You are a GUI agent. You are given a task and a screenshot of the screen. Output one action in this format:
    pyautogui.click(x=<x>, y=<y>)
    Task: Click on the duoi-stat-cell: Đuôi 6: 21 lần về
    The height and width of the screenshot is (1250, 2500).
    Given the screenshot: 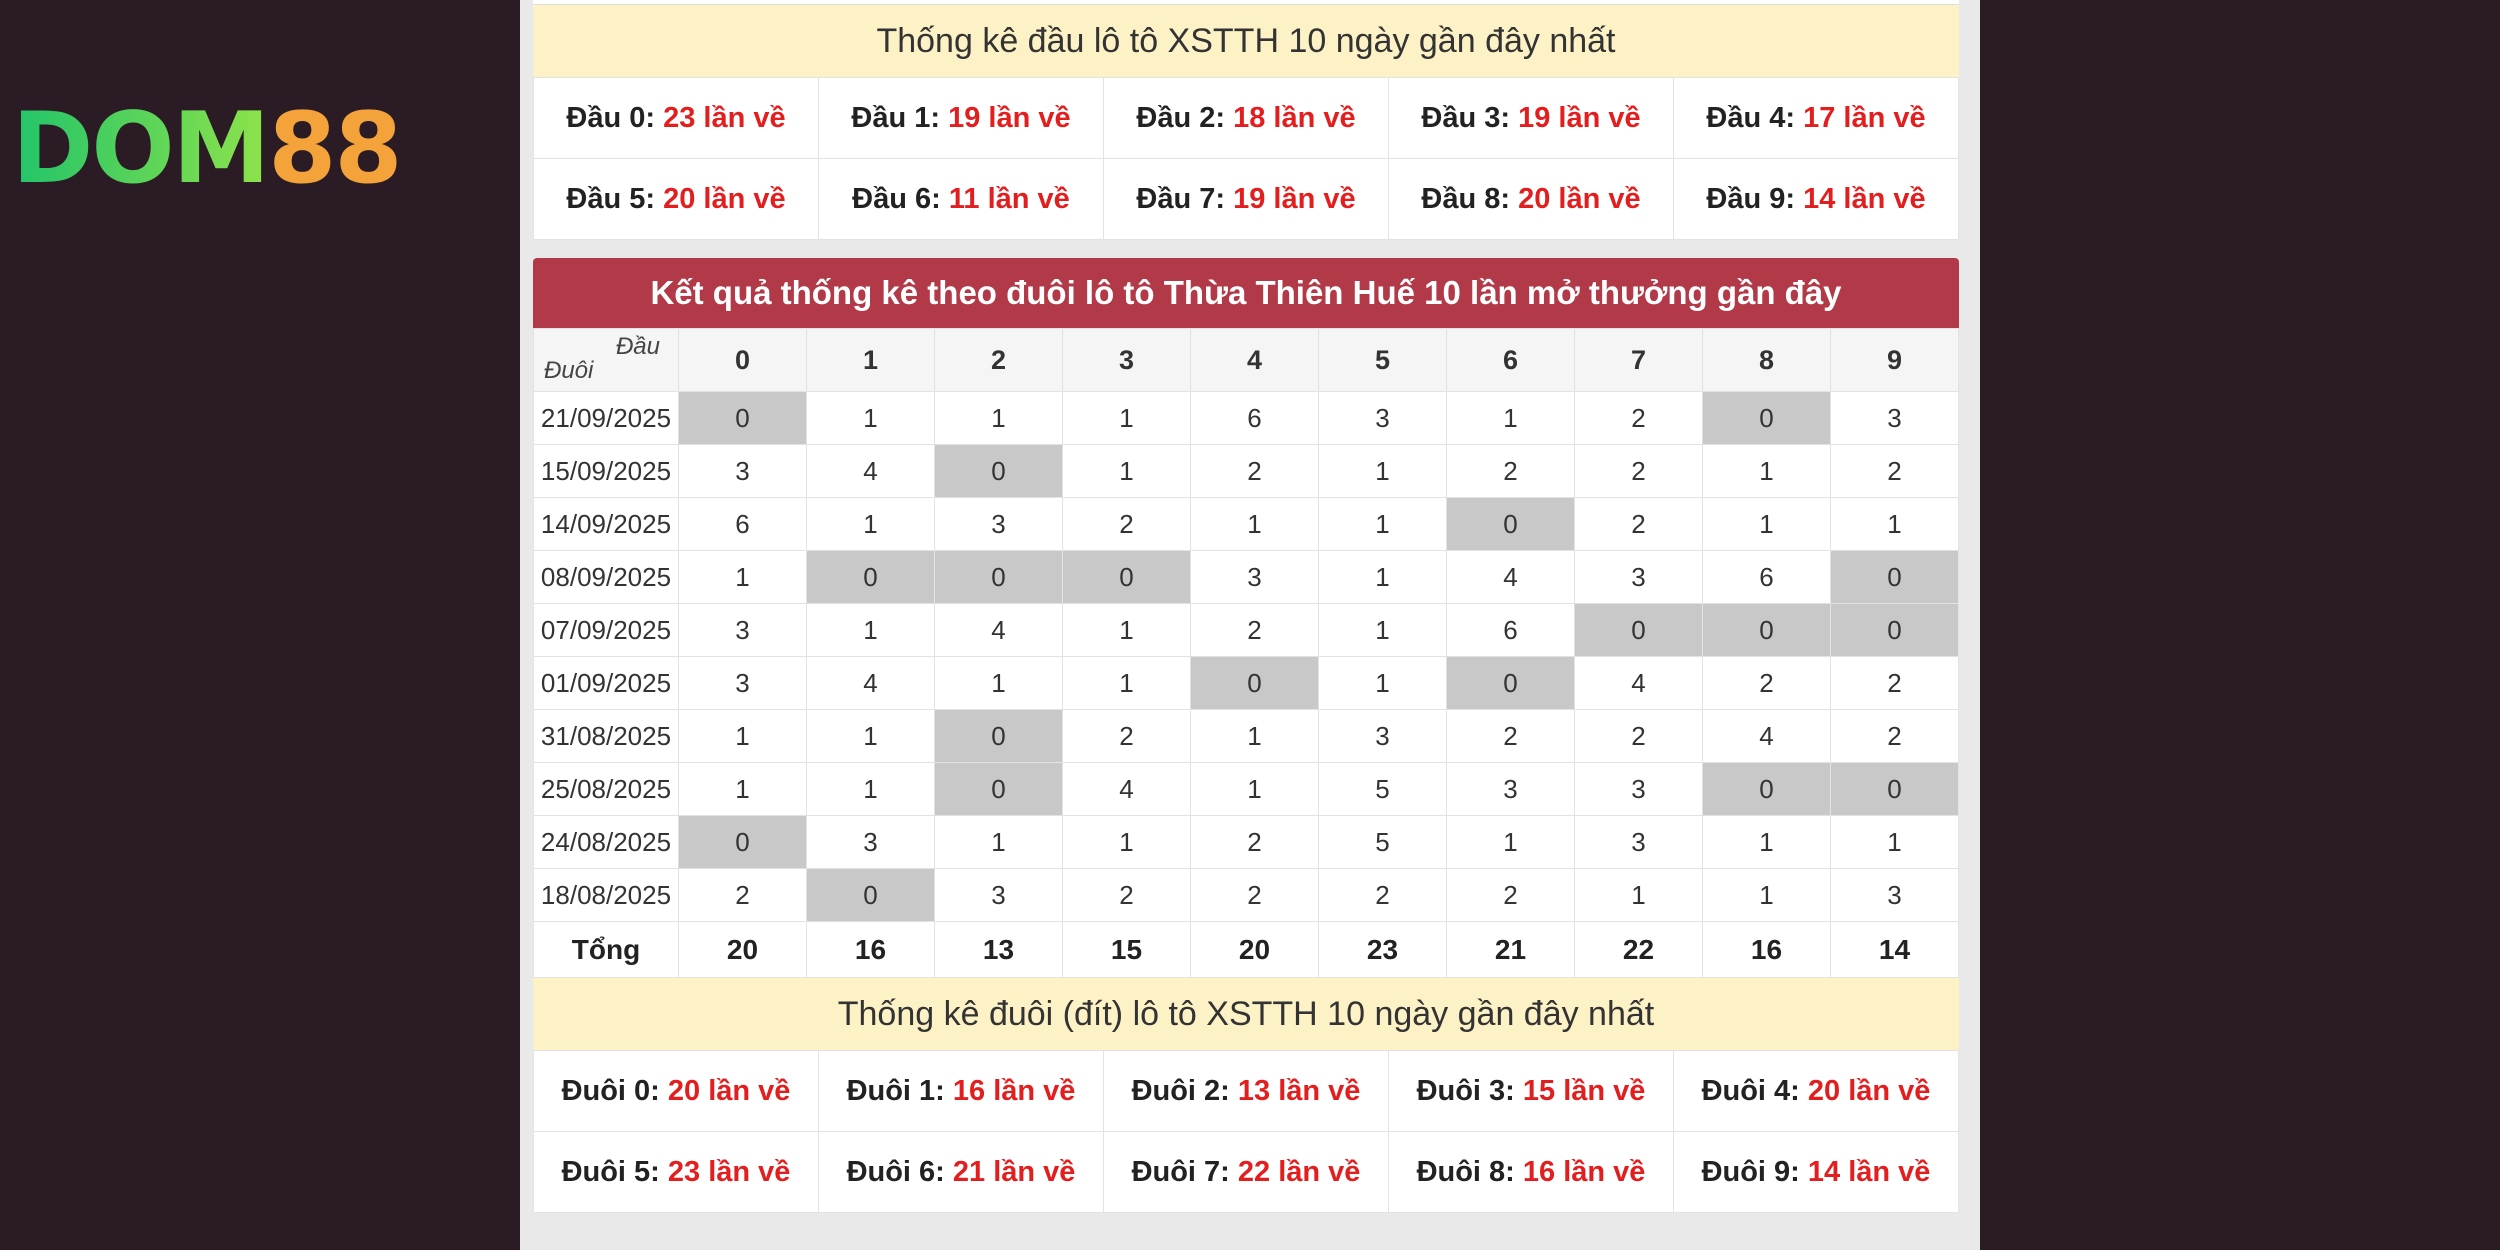 What is the action you would take?
    pyautogui.click(x=961, y=1172)
    